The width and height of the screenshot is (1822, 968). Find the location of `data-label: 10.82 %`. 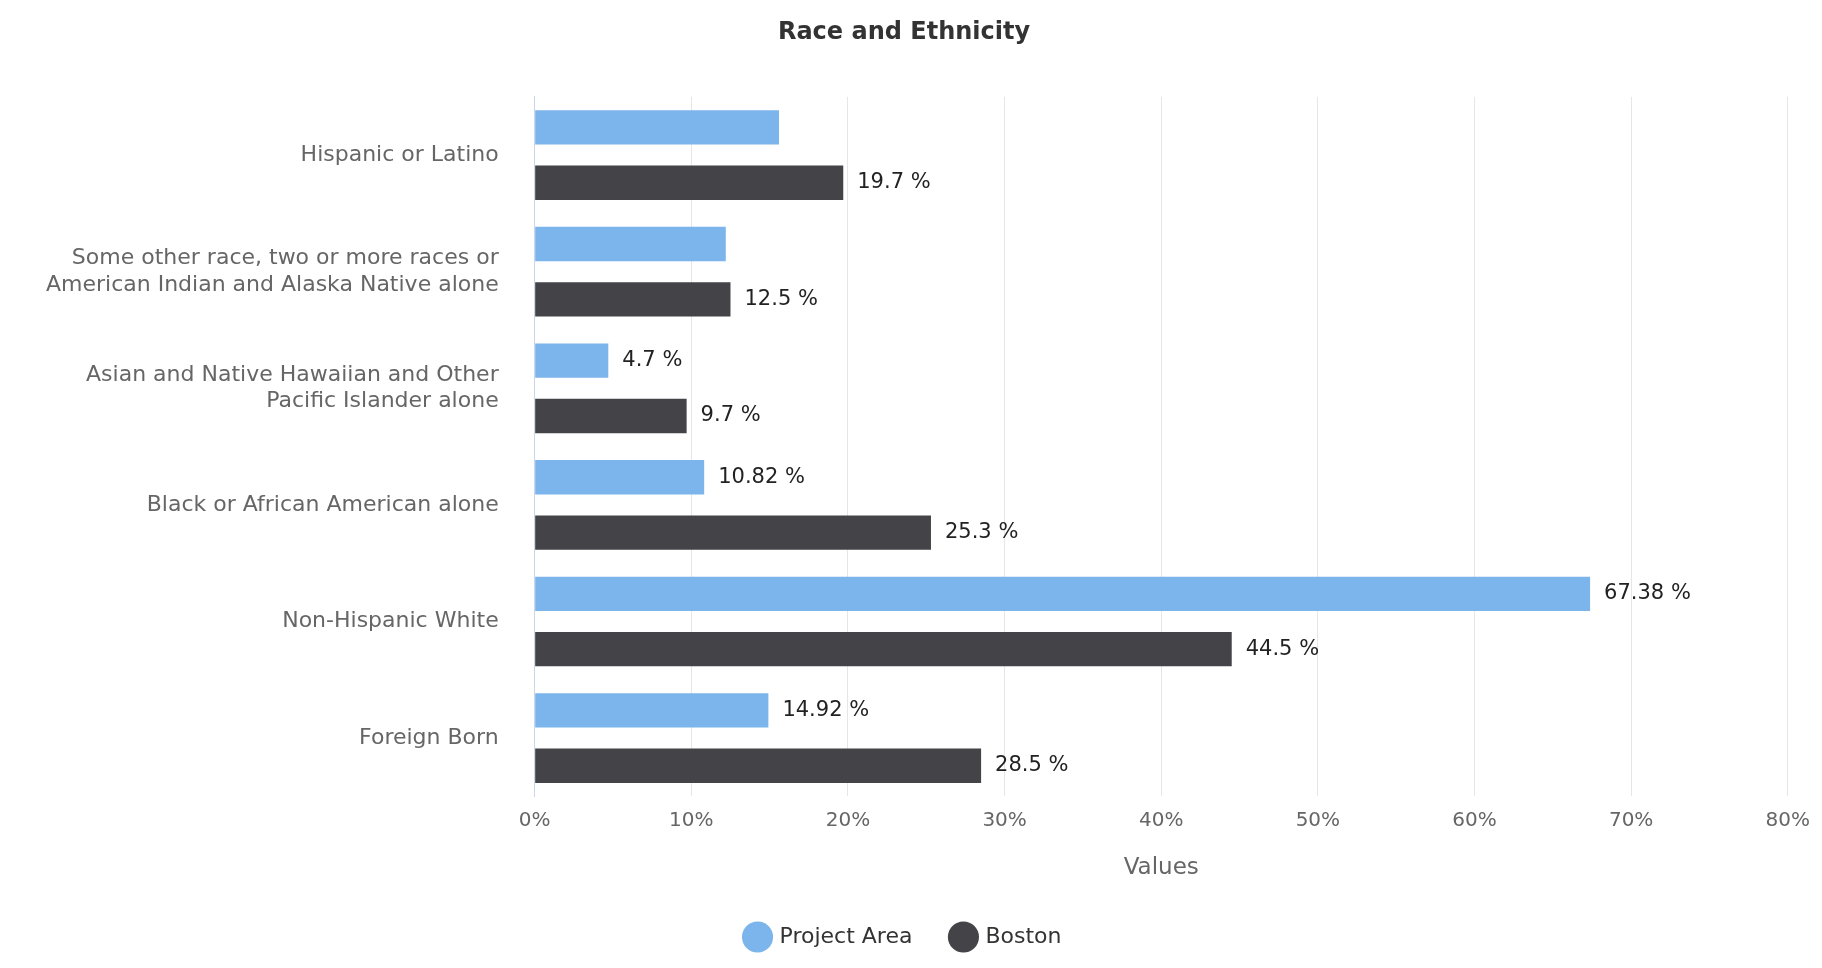

data-label: 10.82 % is located at coordinates (761, 475).